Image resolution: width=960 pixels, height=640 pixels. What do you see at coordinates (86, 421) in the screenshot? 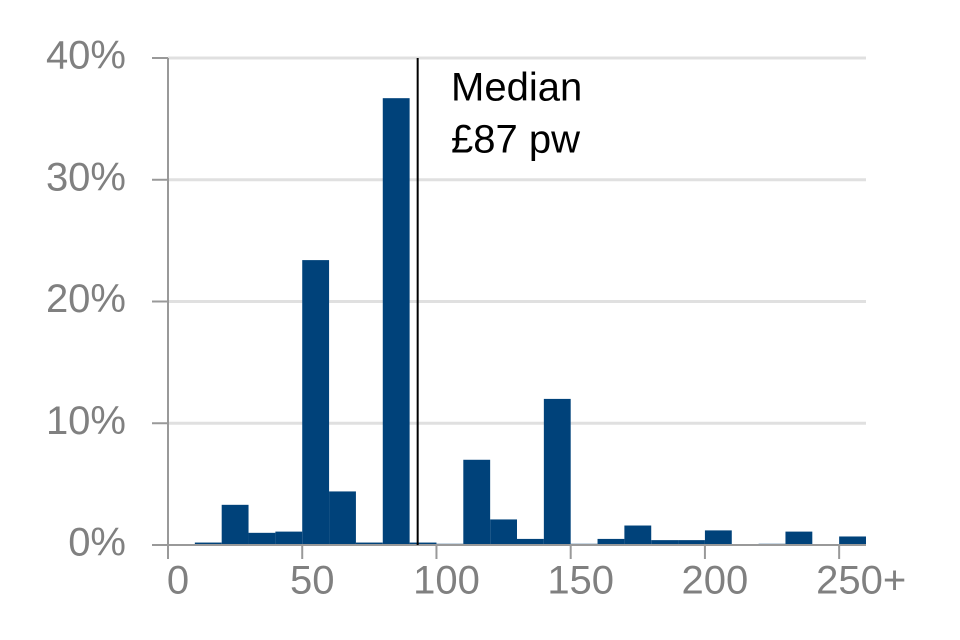
I see `y-tick-label: 10%` at bounding box center [86, 421].